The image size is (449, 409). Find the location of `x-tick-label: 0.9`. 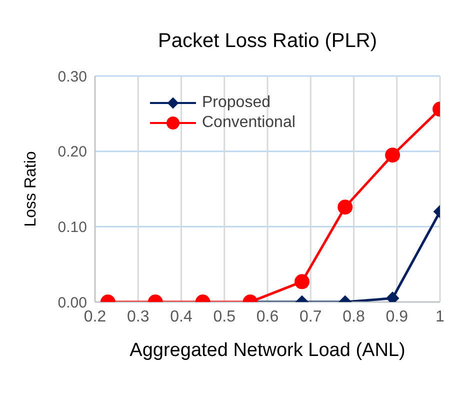

x-tick-label: 0.9 is located at coordinates (397, 317).